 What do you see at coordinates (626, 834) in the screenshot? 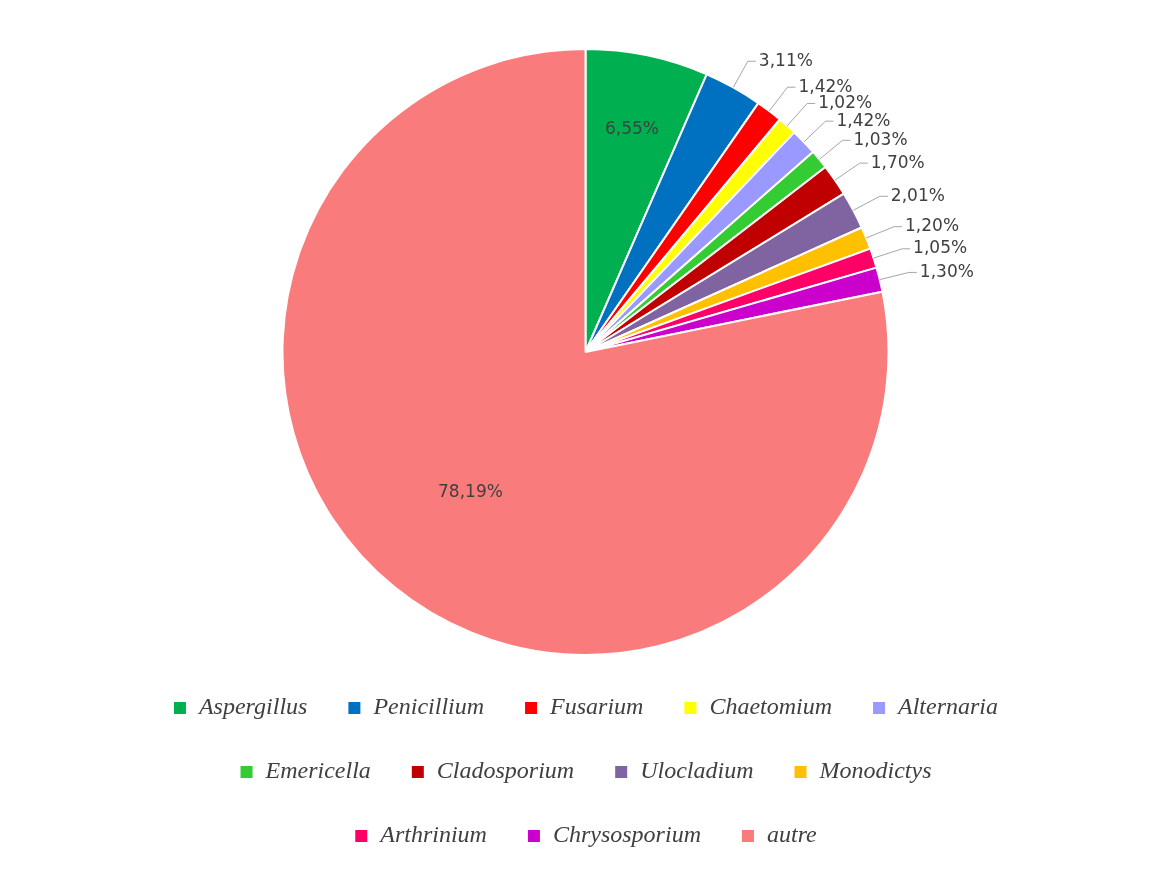
I see `legend-label: Chrysosporium` at bounding box center [626, 834].